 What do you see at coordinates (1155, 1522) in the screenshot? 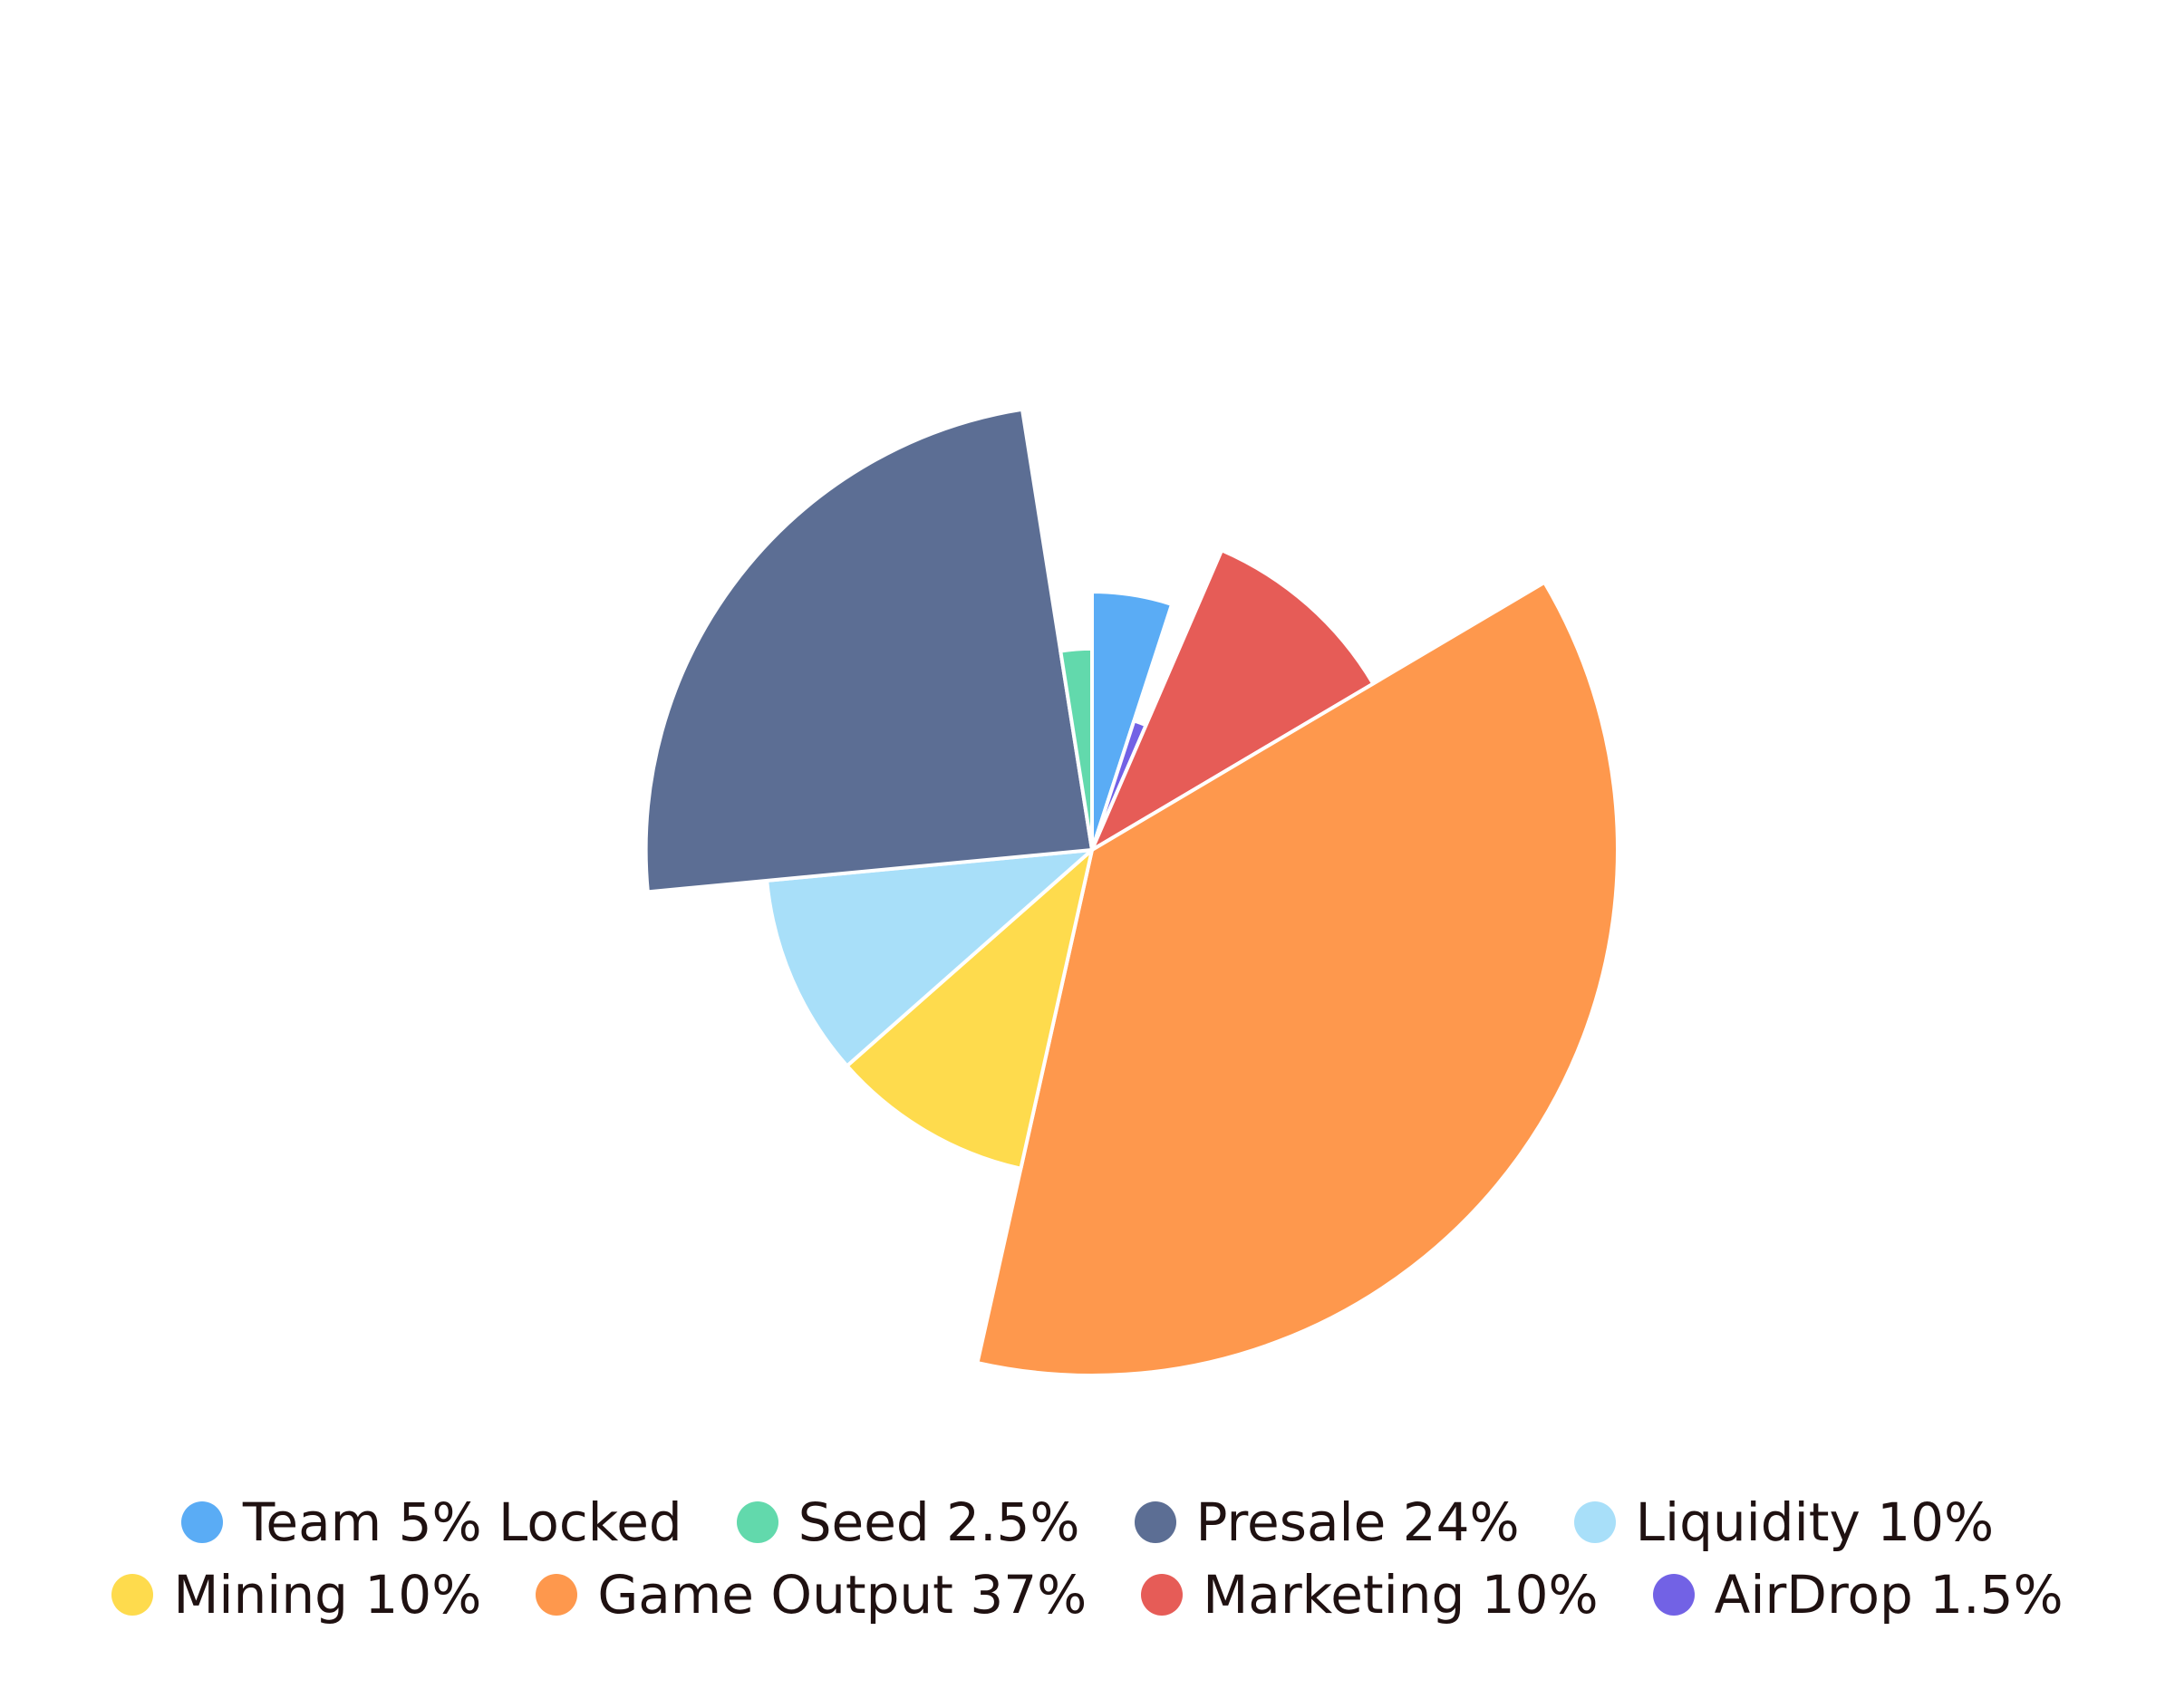
I see `legend-swatch-presale` at bounding box center [1155, 1522].